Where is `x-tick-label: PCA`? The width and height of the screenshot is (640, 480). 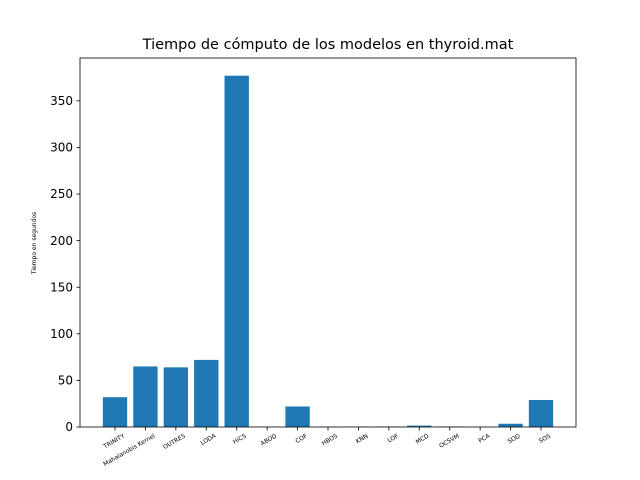 x-tick-label: PCA is located at coordinates (484, 438).